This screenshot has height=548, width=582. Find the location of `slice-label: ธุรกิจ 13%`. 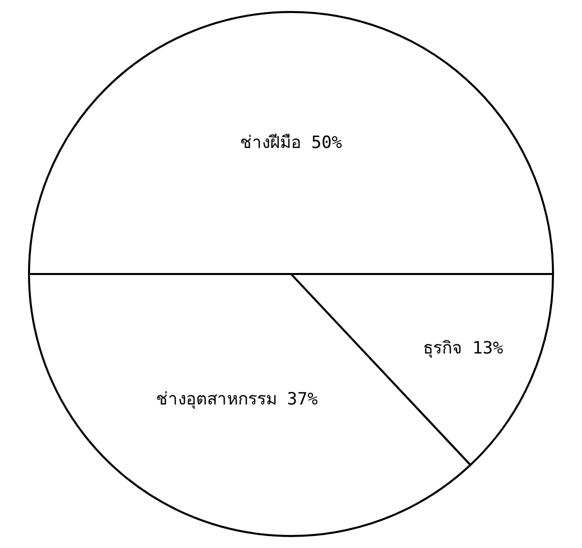

slice-label: ธุรกิจ 13% is located at coordinates (463, 348).